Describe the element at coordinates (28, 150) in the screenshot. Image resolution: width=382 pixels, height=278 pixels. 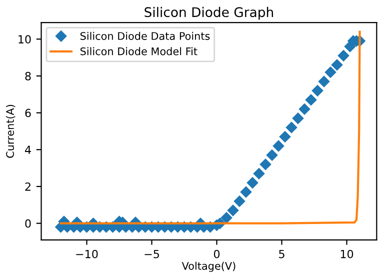
I see `y-tick-label: 4` at that location.